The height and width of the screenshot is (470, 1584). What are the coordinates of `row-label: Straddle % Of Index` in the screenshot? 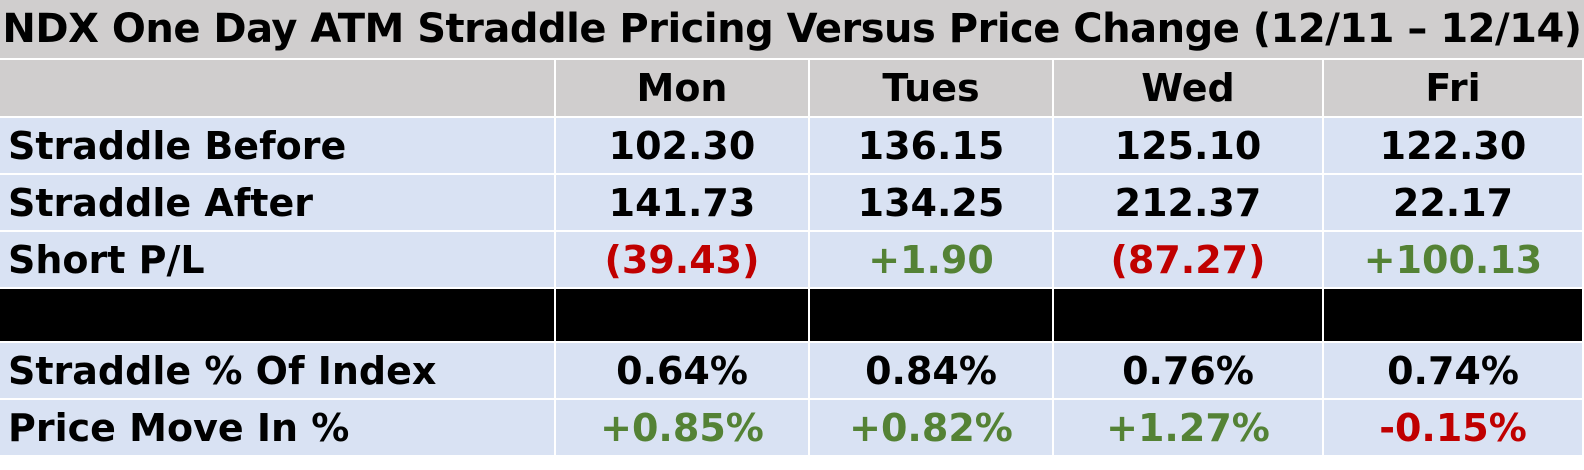 It's located at (277, 370).